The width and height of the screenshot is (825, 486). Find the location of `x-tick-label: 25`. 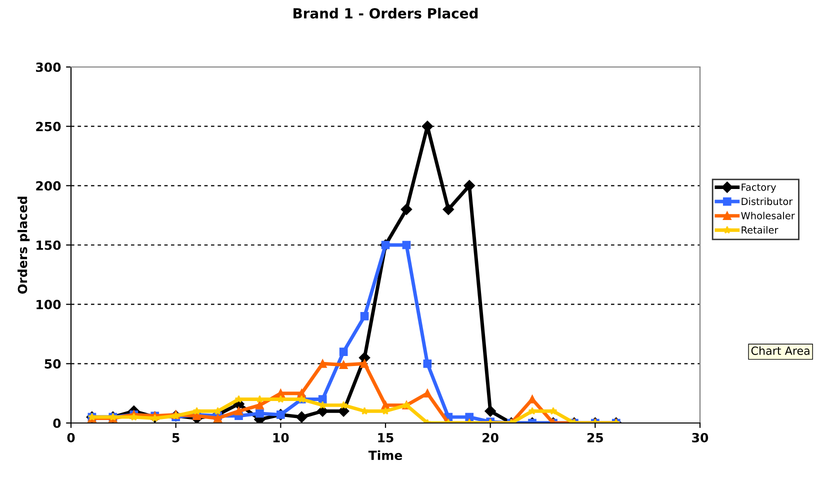

x-tick-label: 25 is located at coordinates (595, 437).